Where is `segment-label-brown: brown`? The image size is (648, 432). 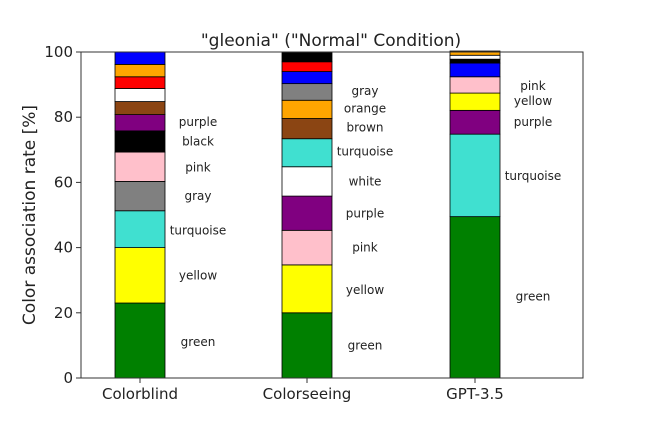
segment-label-brown: brown is located at coordinates (364, 127).